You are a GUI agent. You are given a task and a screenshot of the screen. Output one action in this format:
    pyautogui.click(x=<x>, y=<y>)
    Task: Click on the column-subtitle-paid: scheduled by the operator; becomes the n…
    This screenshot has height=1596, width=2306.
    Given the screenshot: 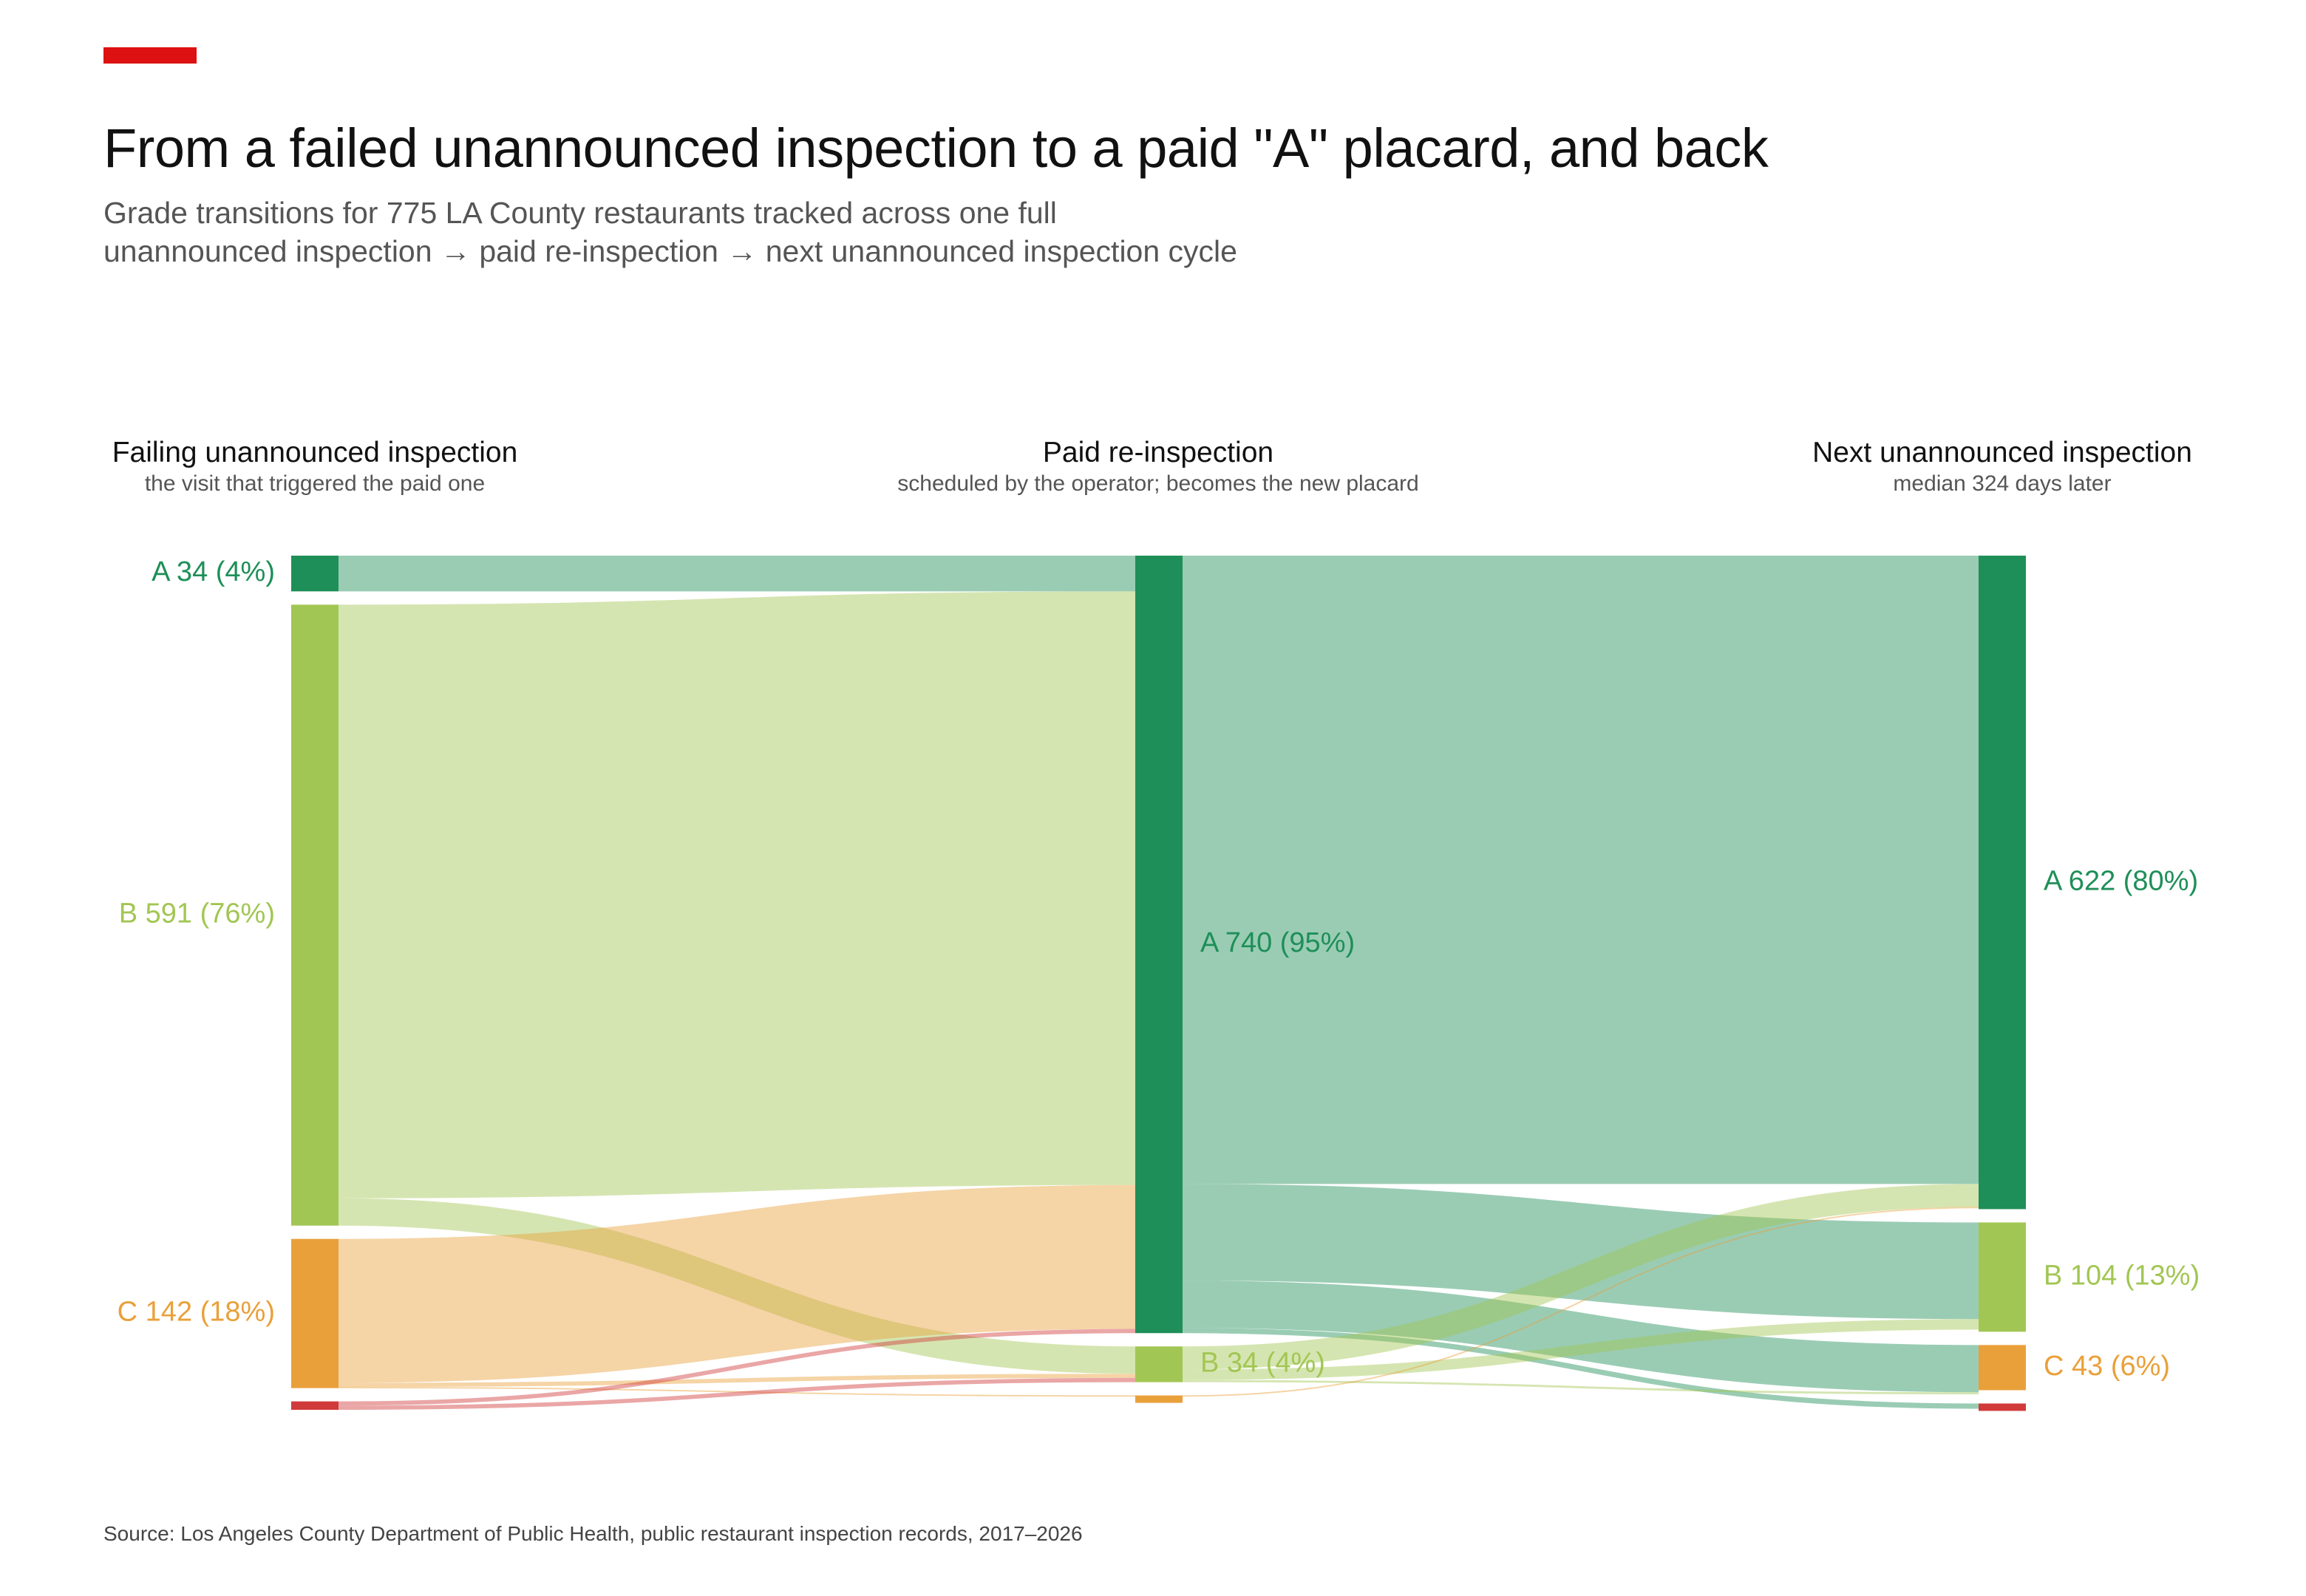 What is the action you would take?
    pyautogui.click(x=1158, y=483)
    